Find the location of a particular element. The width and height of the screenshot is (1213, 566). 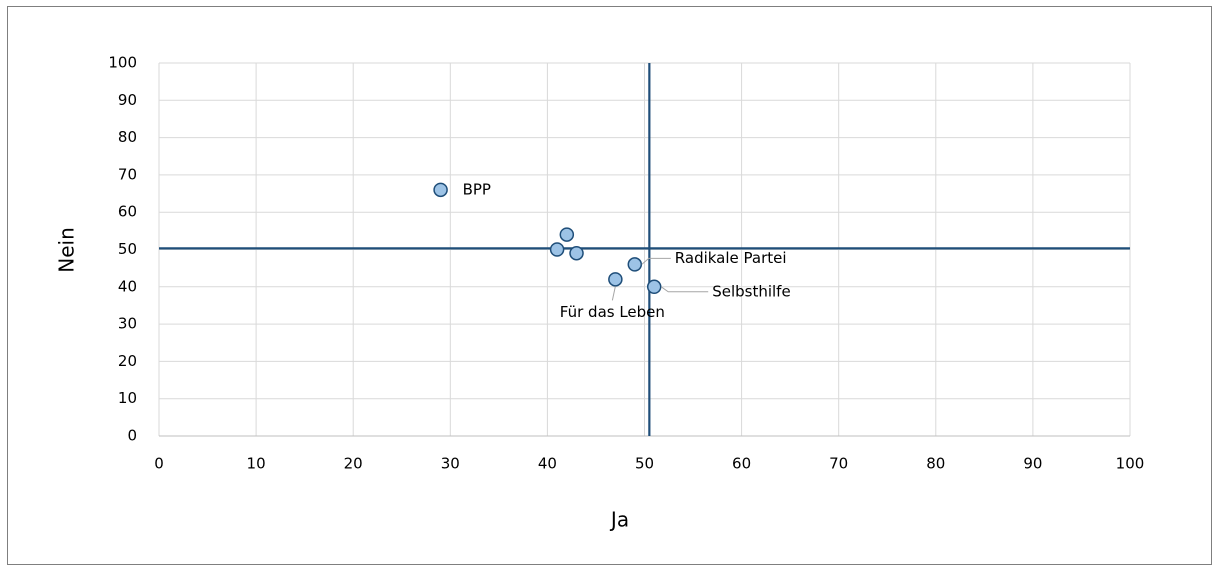

point-label: BPP is located at coordinates (477, 189).